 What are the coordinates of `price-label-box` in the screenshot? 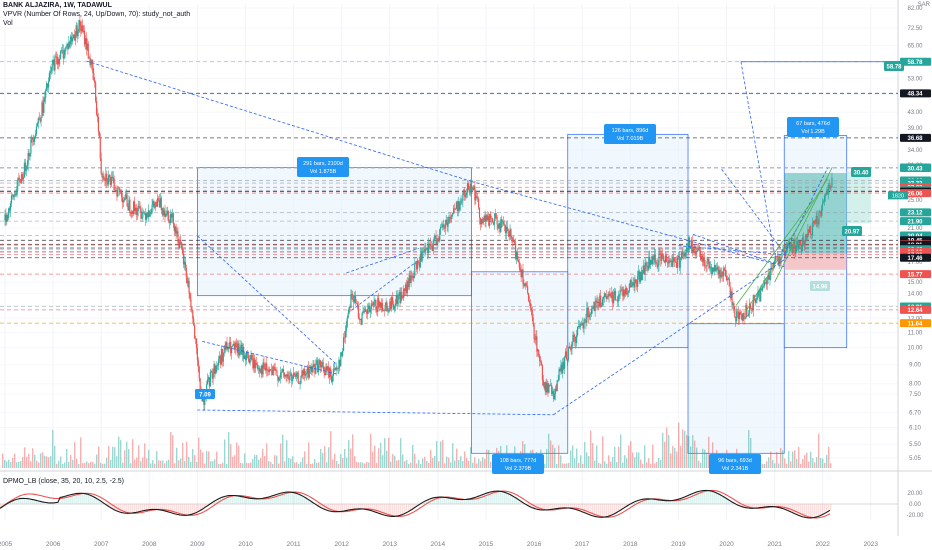 It's located at (915, 257).